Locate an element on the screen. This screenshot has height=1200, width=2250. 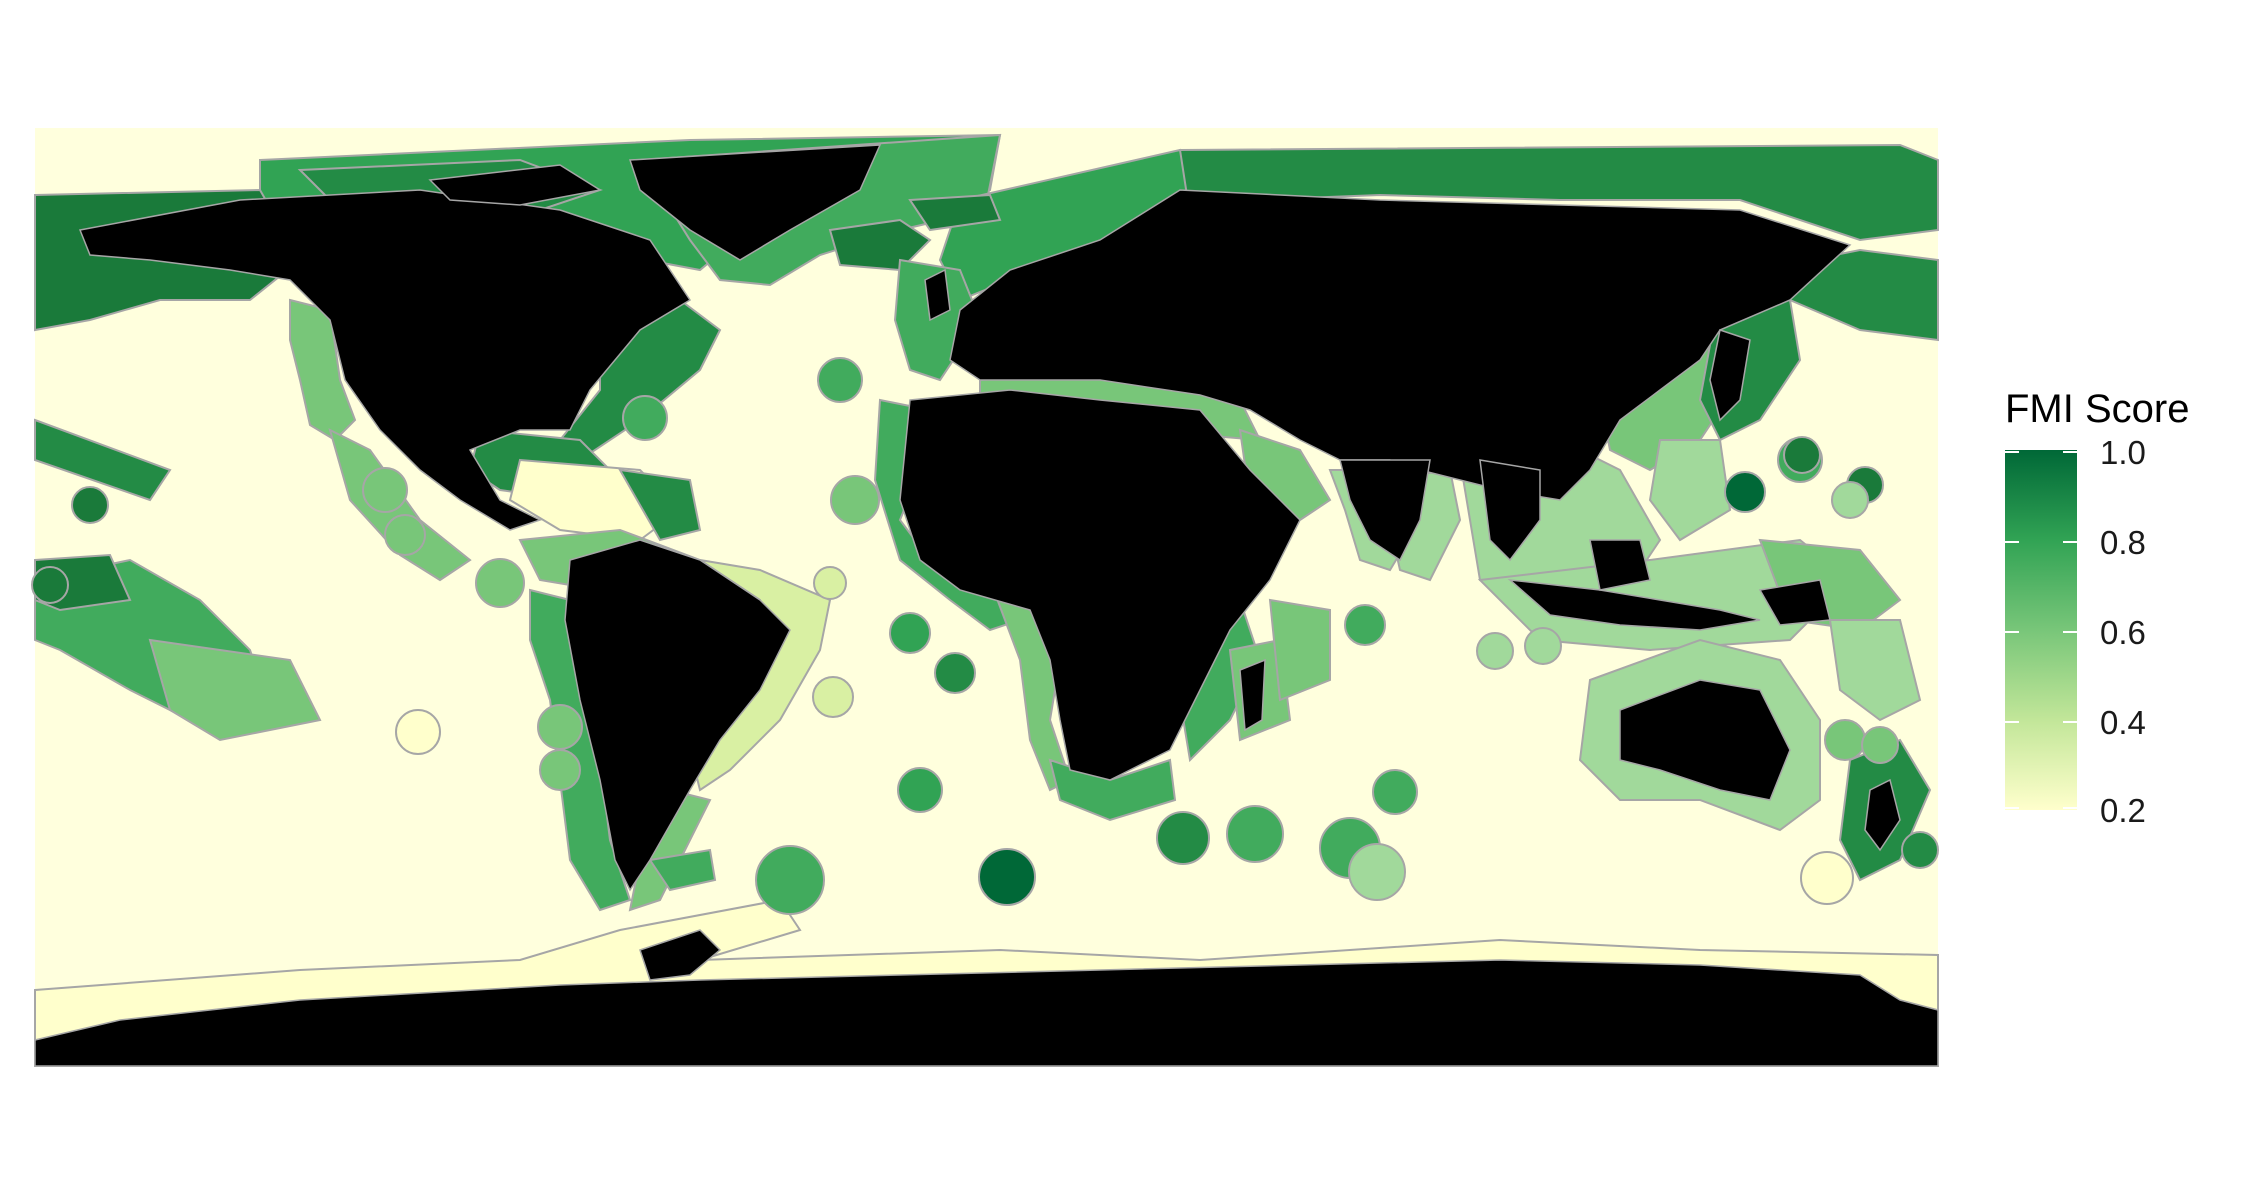
land-antarctica is located at coordinates (986, 1013).